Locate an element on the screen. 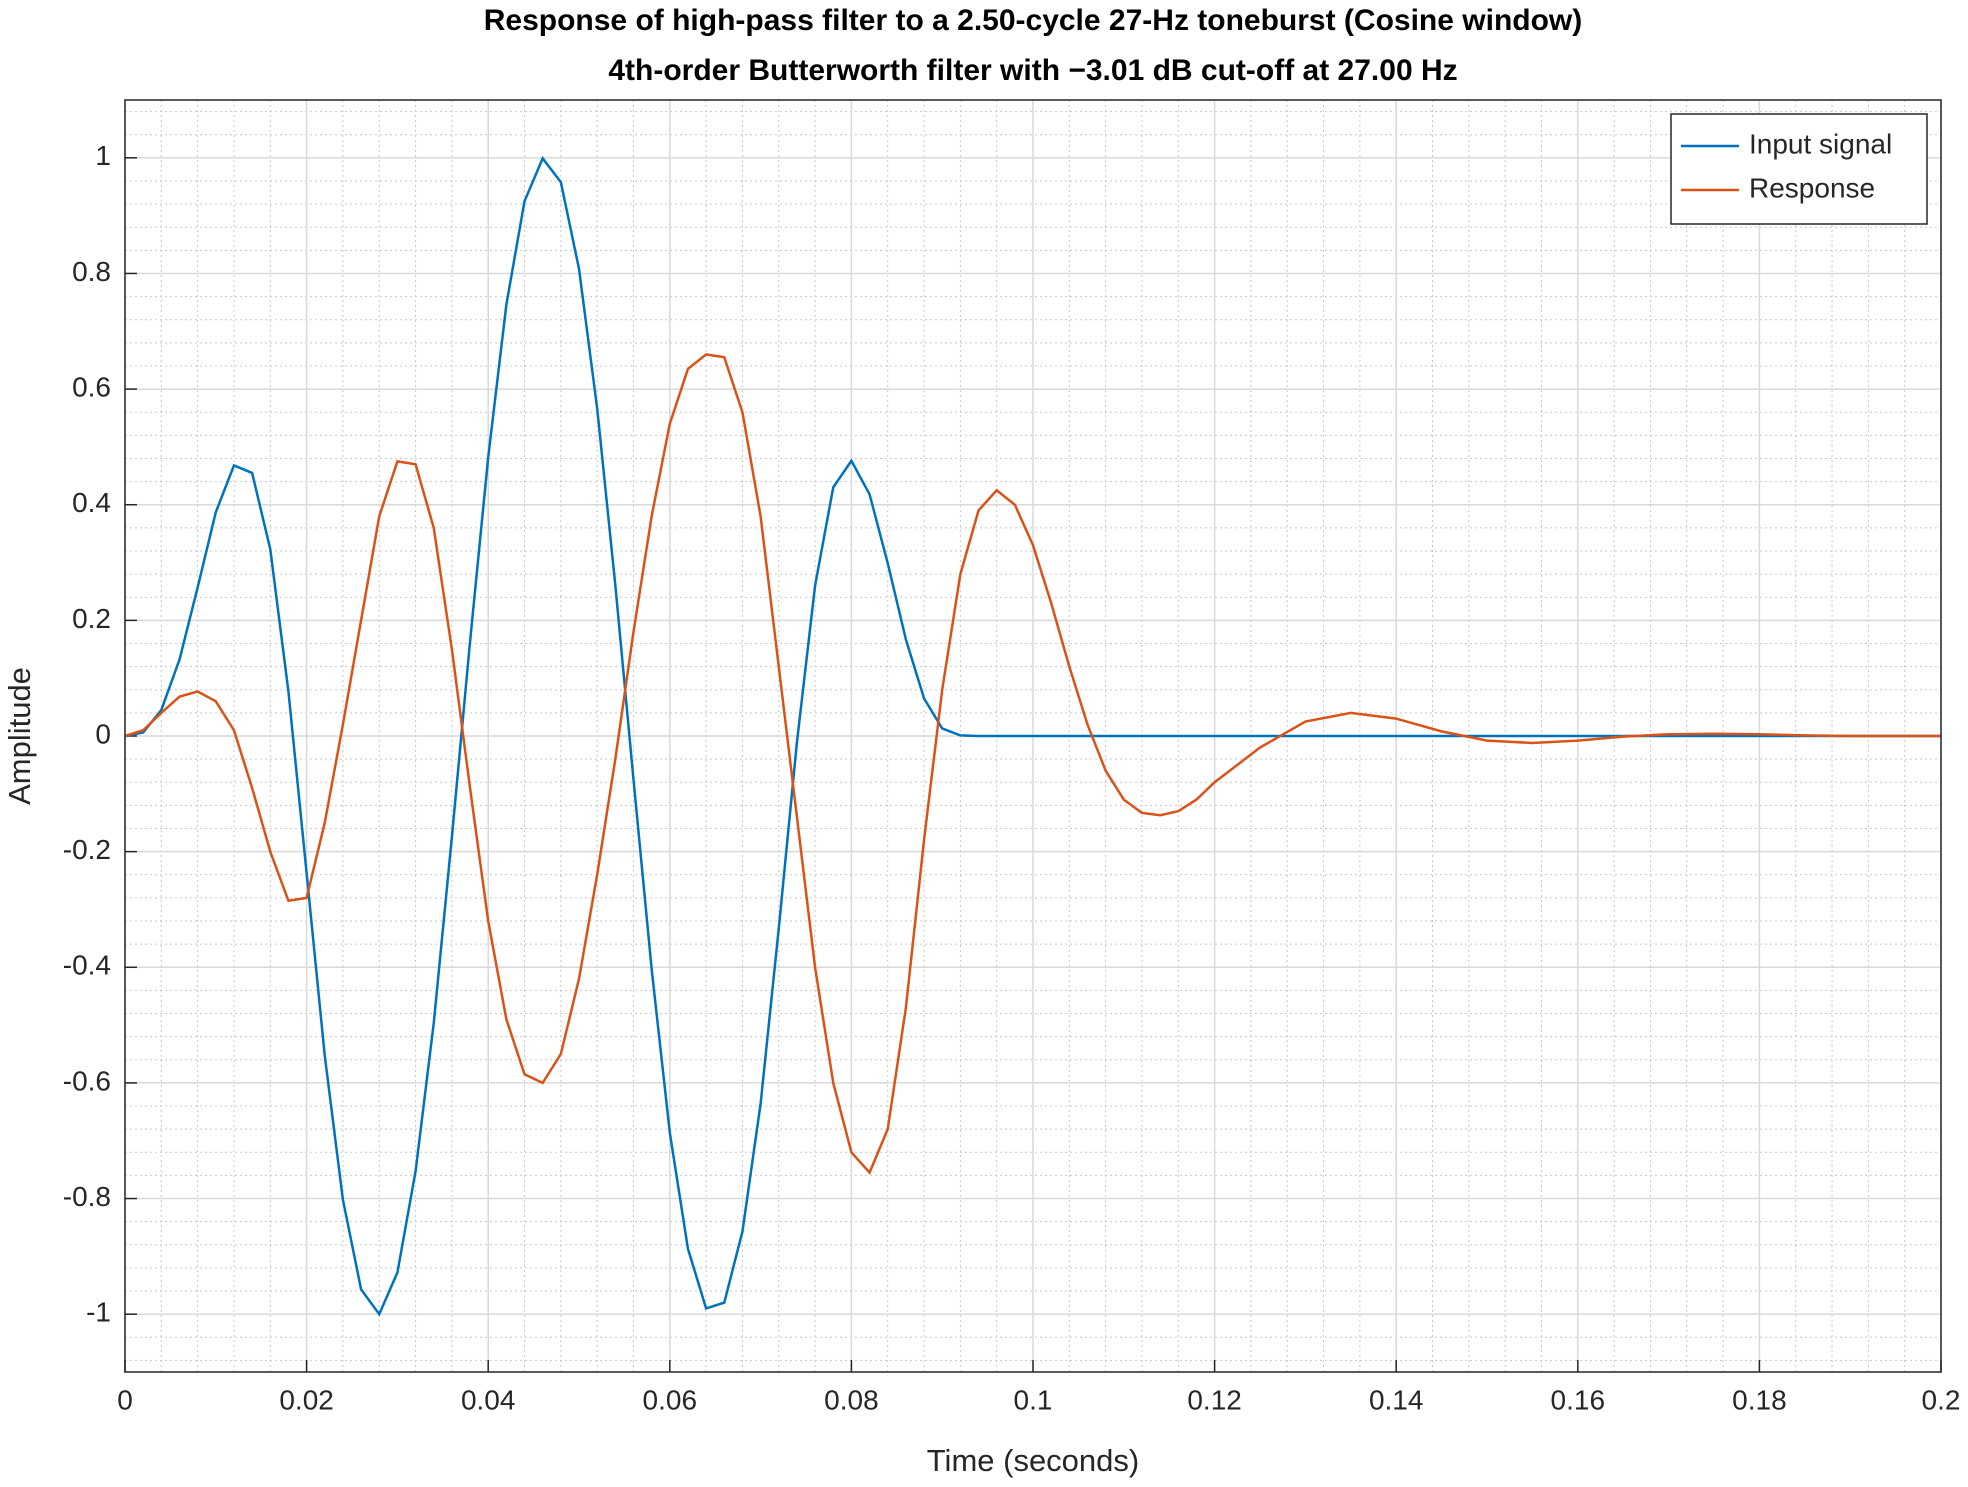 The image size is (1968, 1487). y-tick-label: -0.6 is located at coordinates (87, 1080).